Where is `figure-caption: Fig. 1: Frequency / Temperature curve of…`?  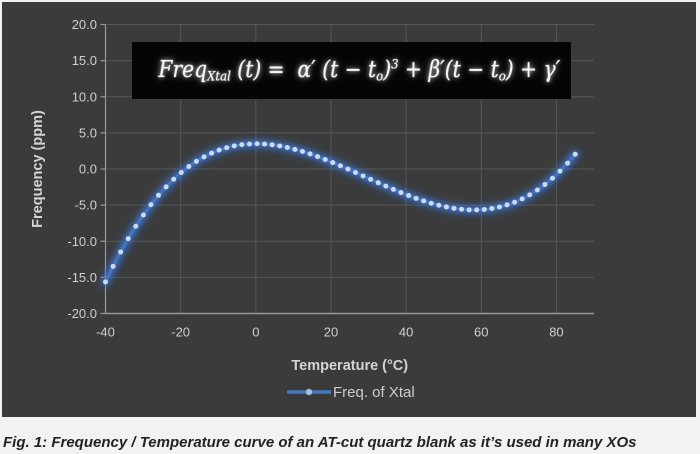 figure-caption: Fig. 1: Frequency / Temperature curve of… is located at coordinates (320, 442).